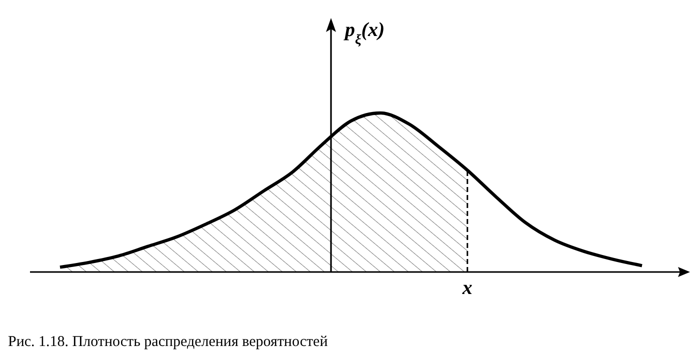 This screenshot has width=697, height=358. I want to click on text: x, so click(466, 288).